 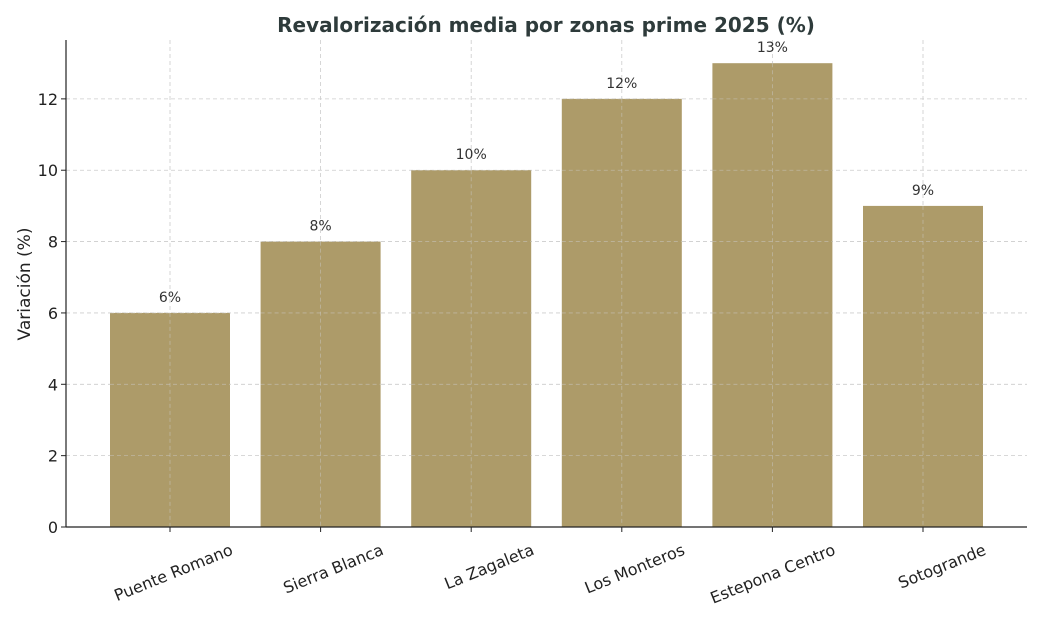 I want to click on y-tick-label: 6, so click(x=53, y=313).